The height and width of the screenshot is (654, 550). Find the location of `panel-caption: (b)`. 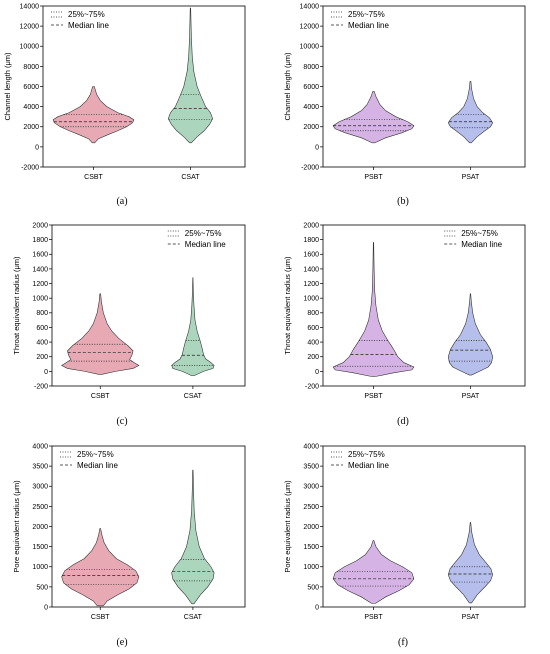

panel-caption: (b) is located at coordinates (403, 201).